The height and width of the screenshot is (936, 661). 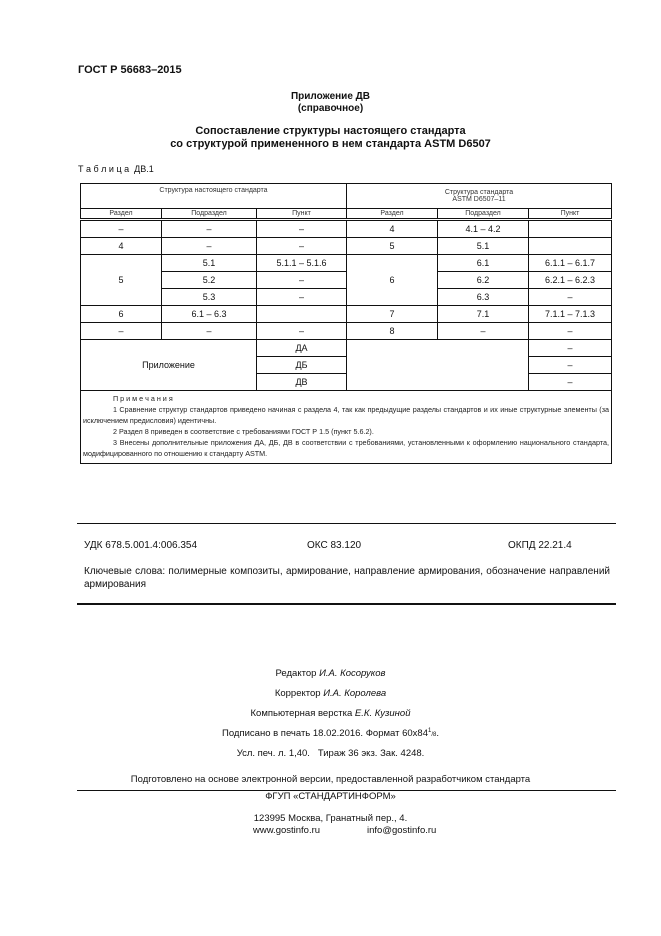 I want to click on table-row: – – –4 4.1 – 4.2, so click(x=346, y=228).